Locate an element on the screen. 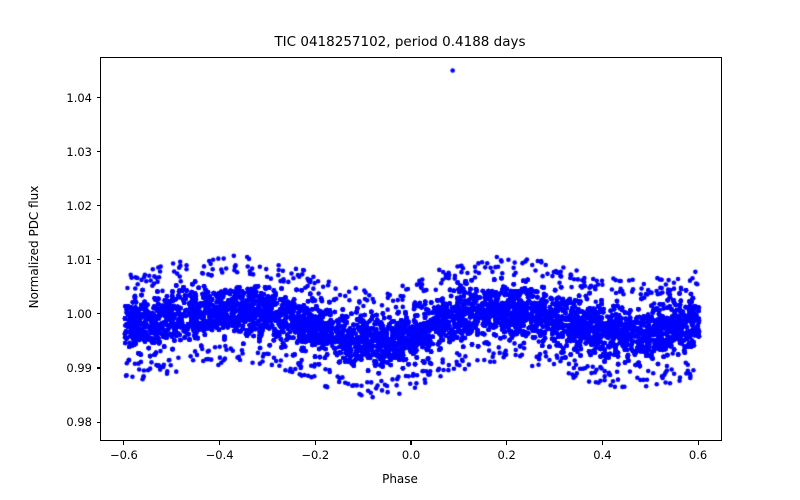 This screenshot has width=800, height=500. y-tick-label: 1.04 is located at coordinates (79, 97).